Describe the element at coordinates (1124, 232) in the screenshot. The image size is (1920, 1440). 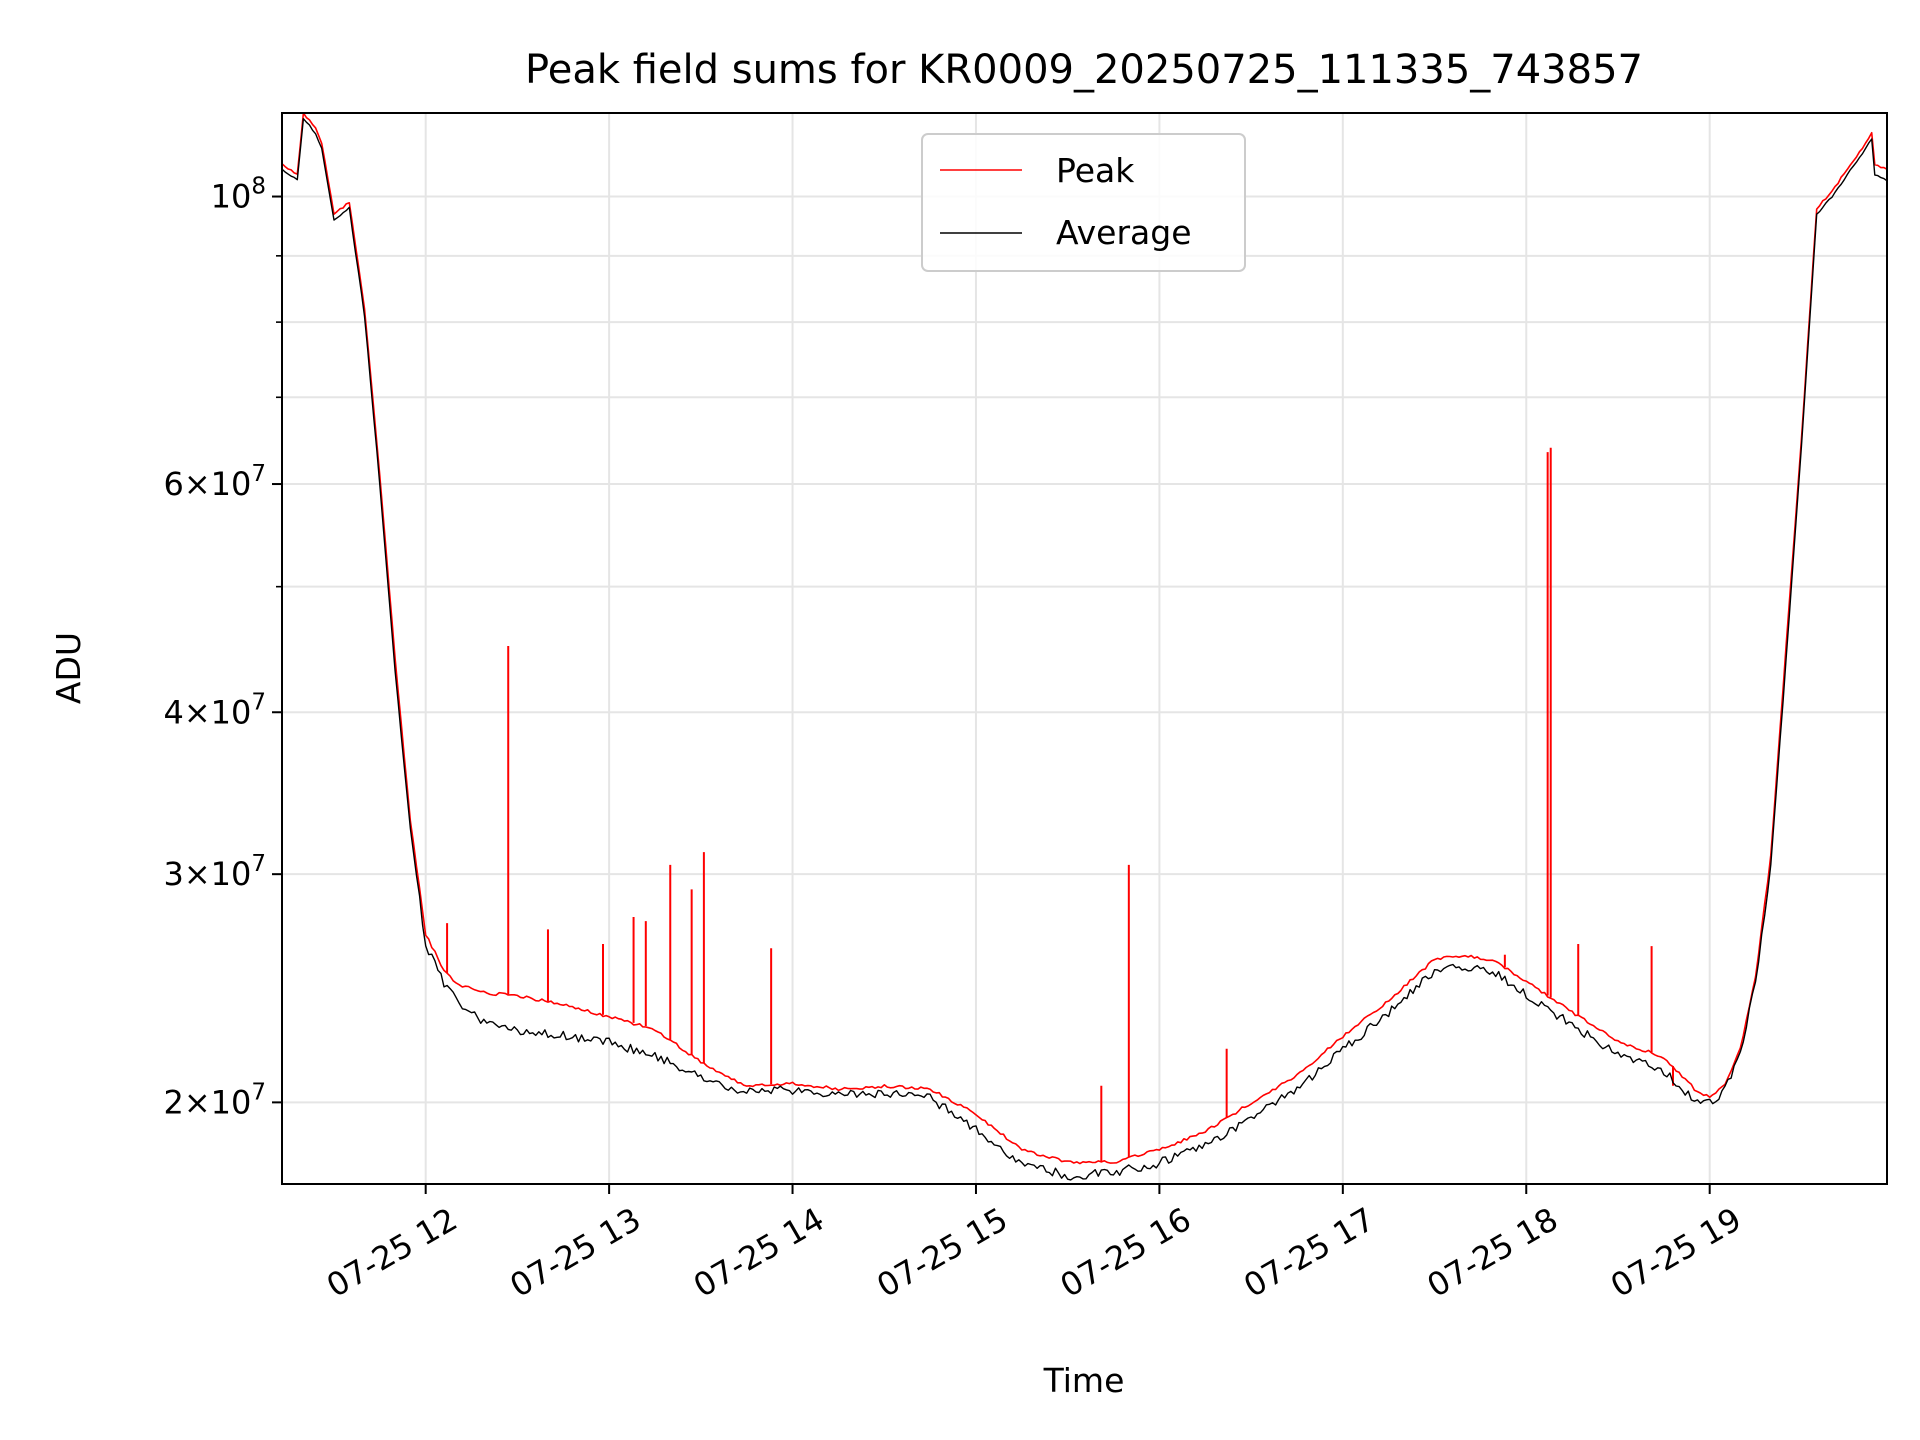
I see `legend-label-average: Average` at that location.